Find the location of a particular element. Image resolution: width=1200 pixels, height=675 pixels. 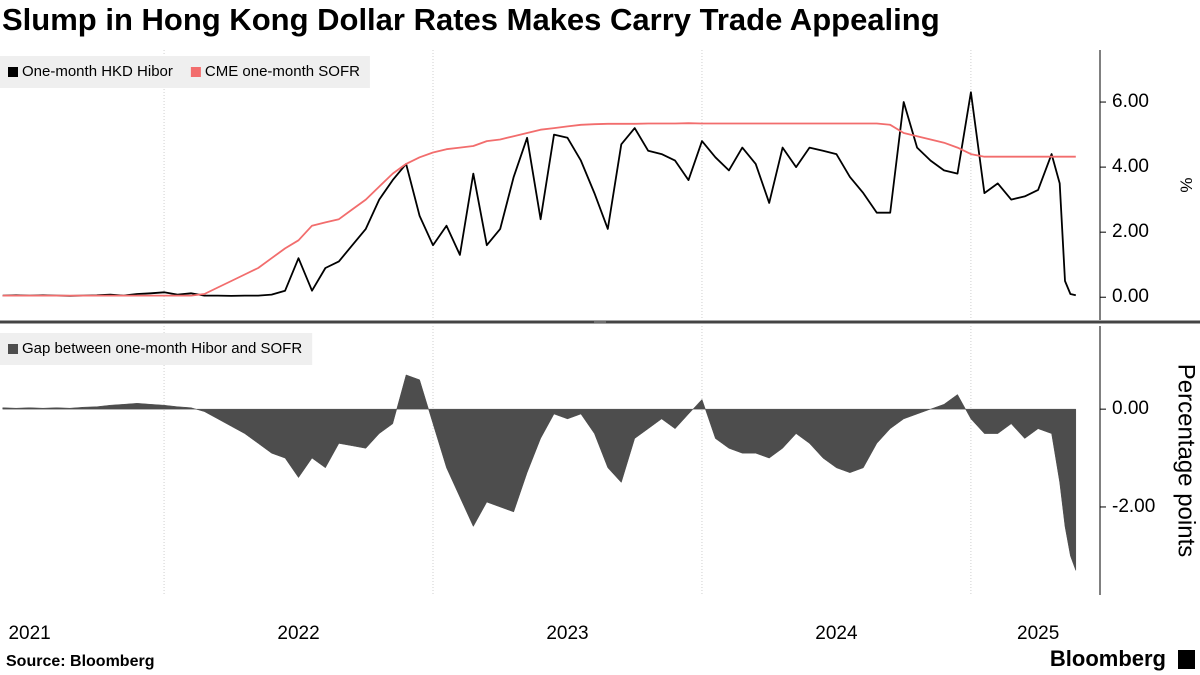

legend-label: One-month HKD Hibor is located at coordinates (97, 71).